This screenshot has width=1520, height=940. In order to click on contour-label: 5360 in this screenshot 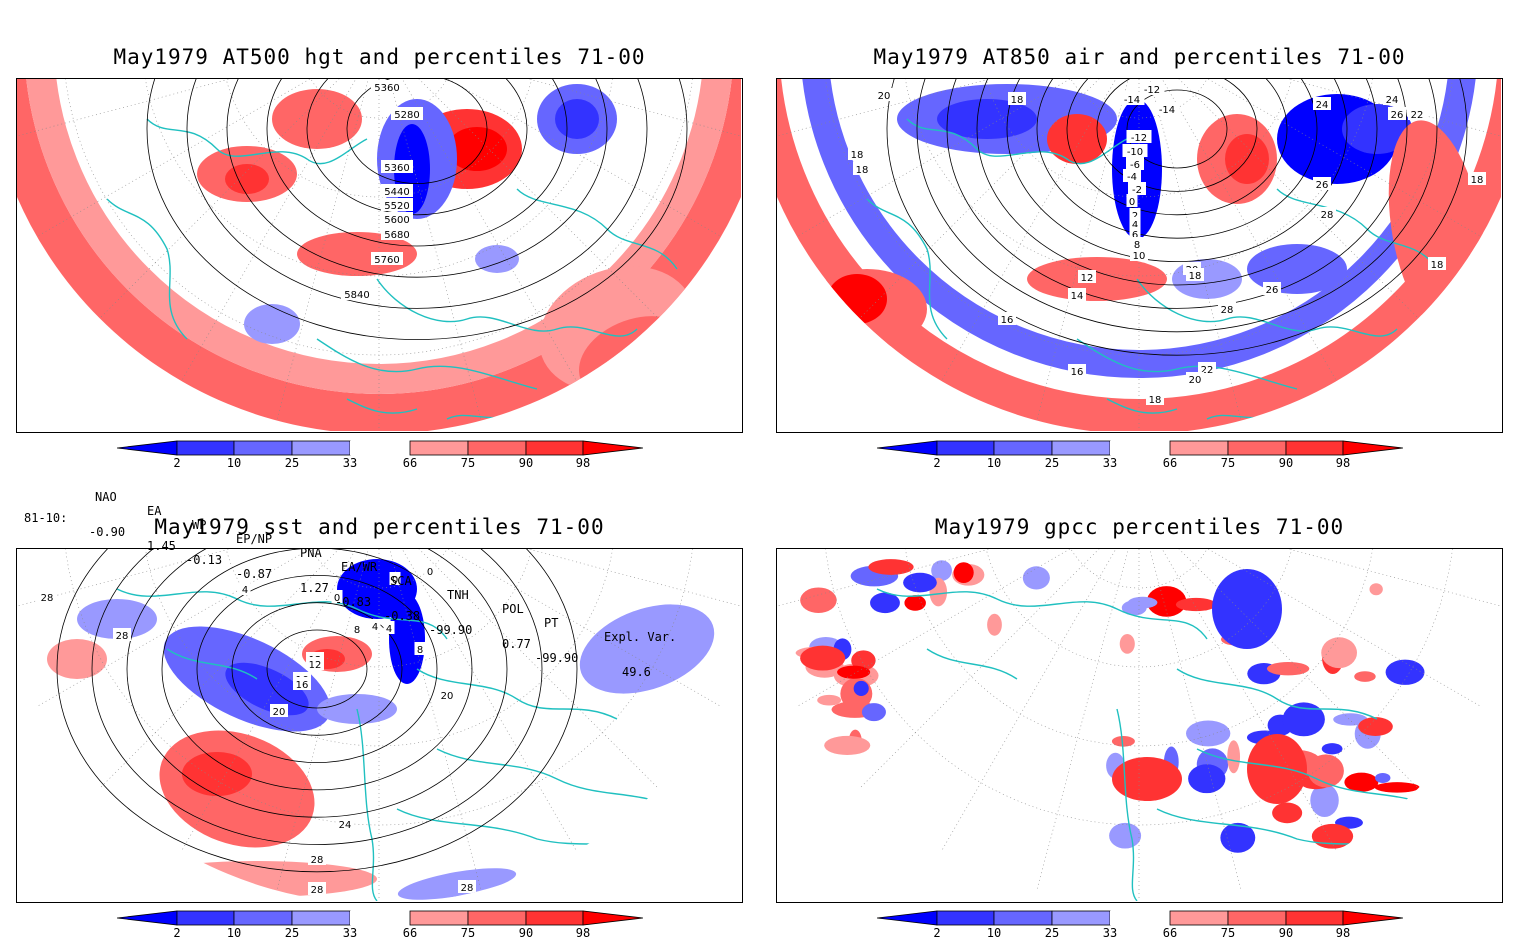, I will do `click(386, 88)`.